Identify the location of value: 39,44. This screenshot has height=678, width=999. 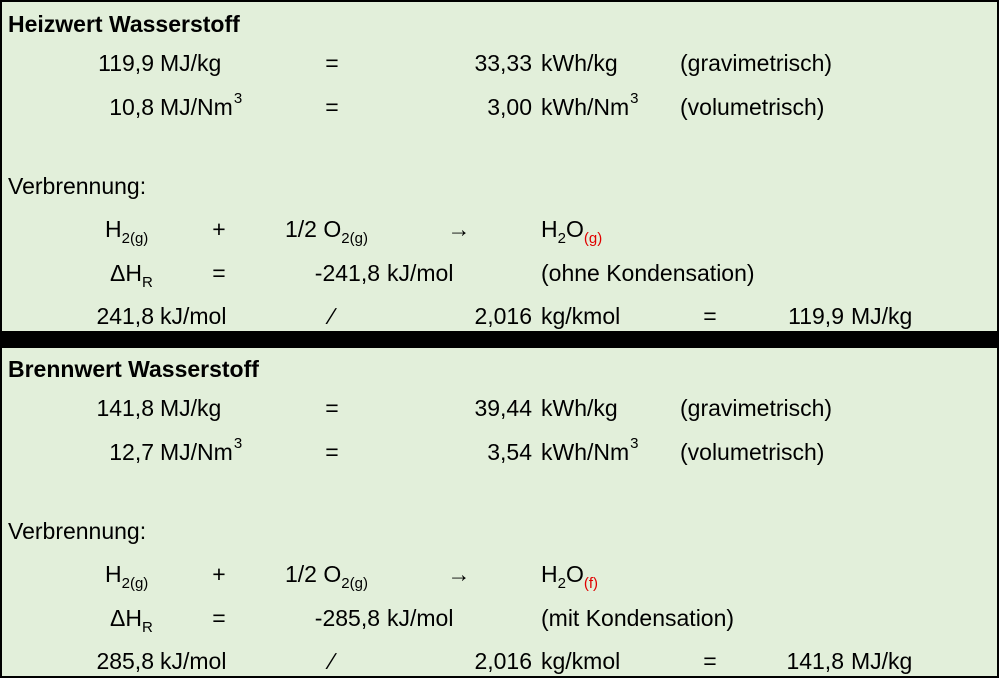
(503, 408).